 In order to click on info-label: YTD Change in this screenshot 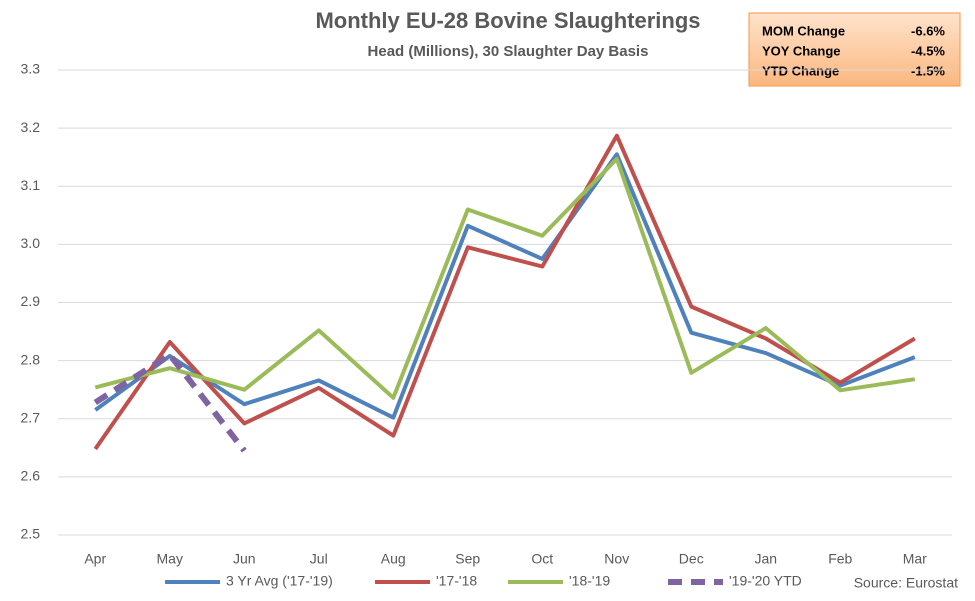, I will do `click(800, 70)`.